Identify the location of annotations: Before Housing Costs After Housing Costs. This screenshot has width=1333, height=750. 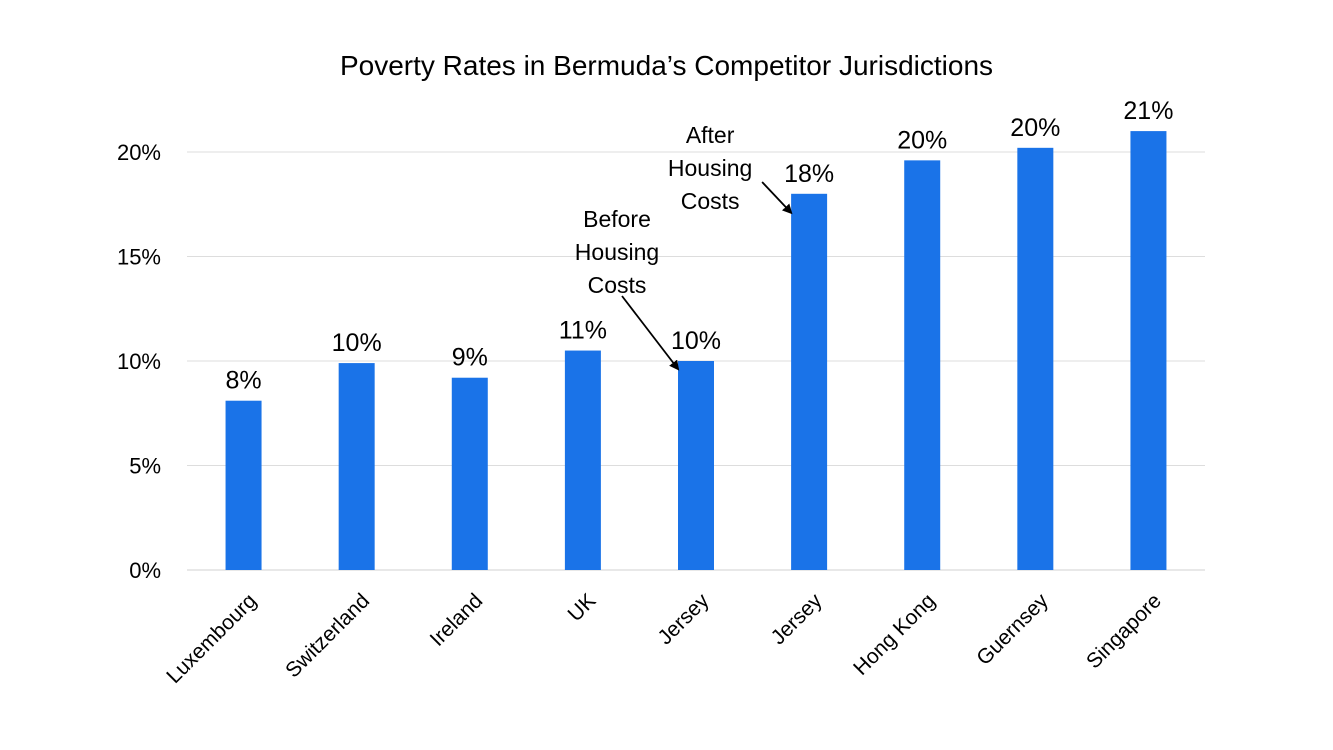
(684, 246).